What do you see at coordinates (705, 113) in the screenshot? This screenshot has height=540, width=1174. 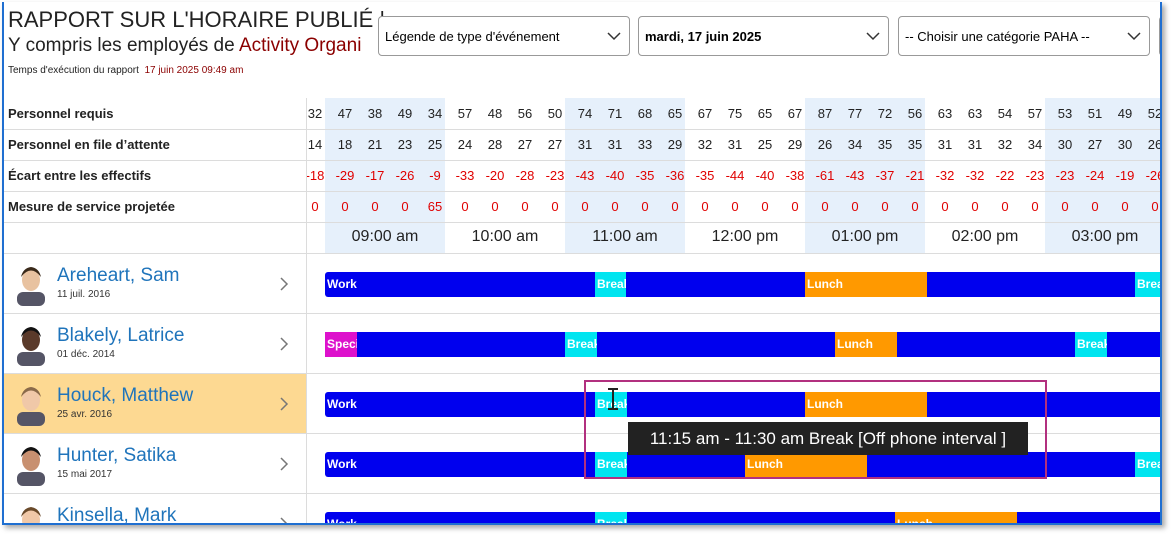 I see `stat-value: 67` at bounding box center [705, 113].